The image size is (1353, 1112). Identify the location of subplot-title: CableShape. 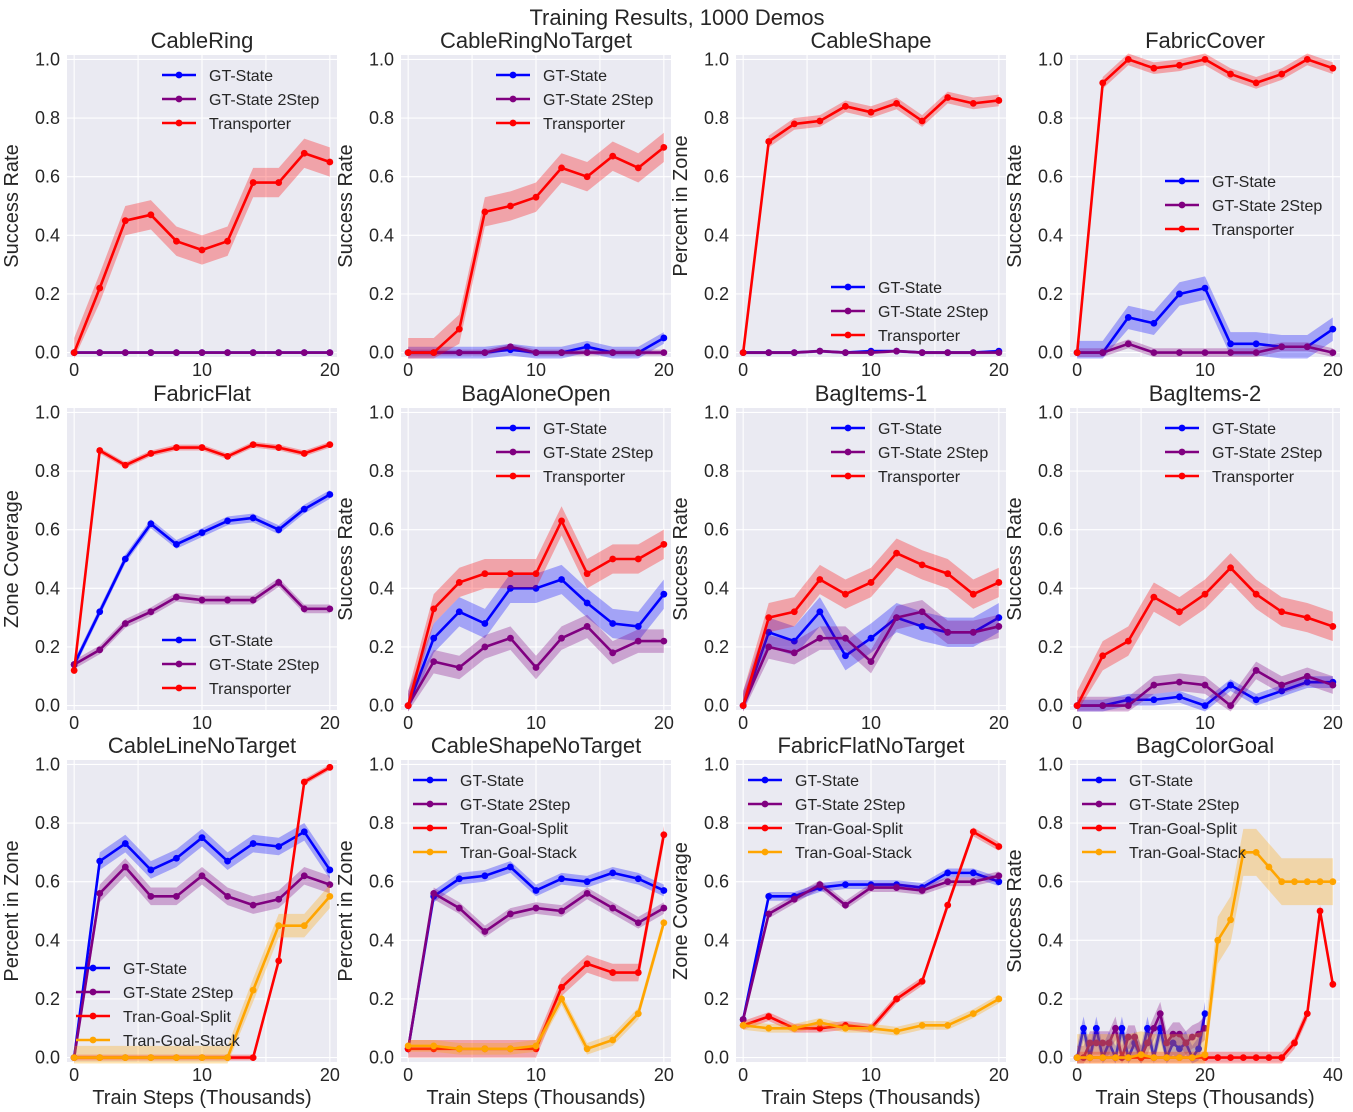
(870, 40).